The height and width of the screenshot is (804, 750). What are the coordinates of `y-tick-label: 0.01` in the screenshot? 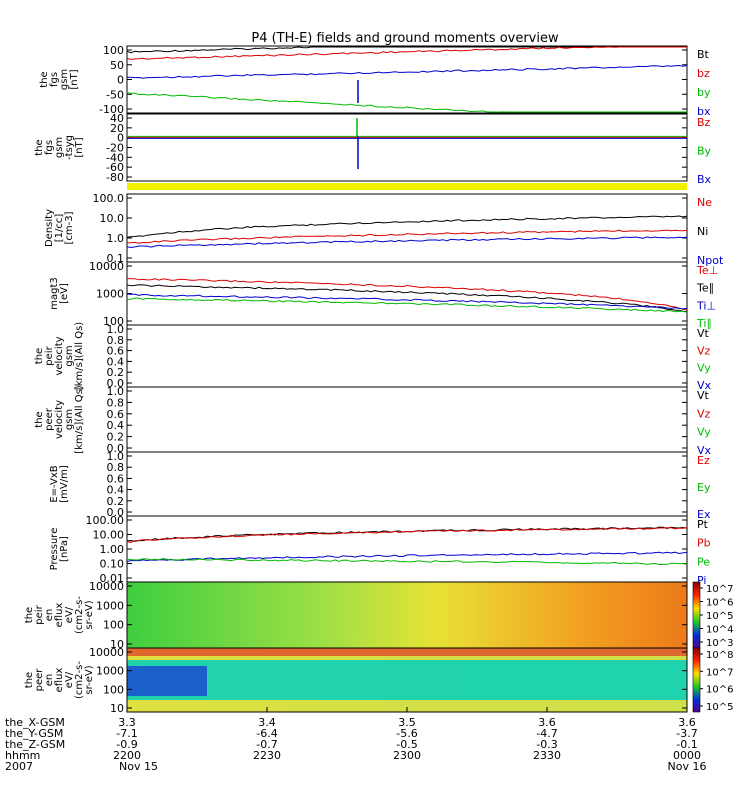 It's located at (112, 578).